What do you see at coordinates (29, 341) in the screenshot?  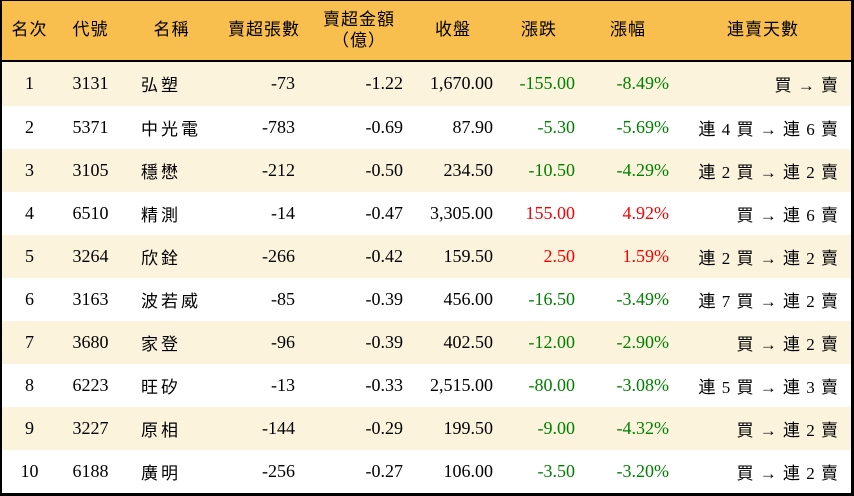 I see `cell-rank: 7` at bounding box center [29, 341].